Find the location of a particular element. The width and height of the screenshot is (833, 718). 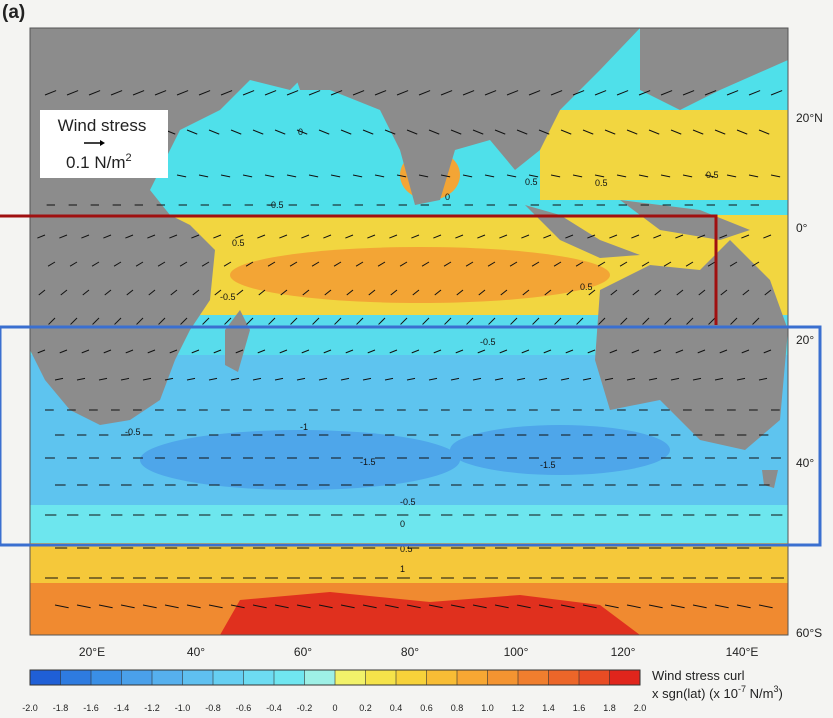

legend-box is located at coordinates (104, 144).